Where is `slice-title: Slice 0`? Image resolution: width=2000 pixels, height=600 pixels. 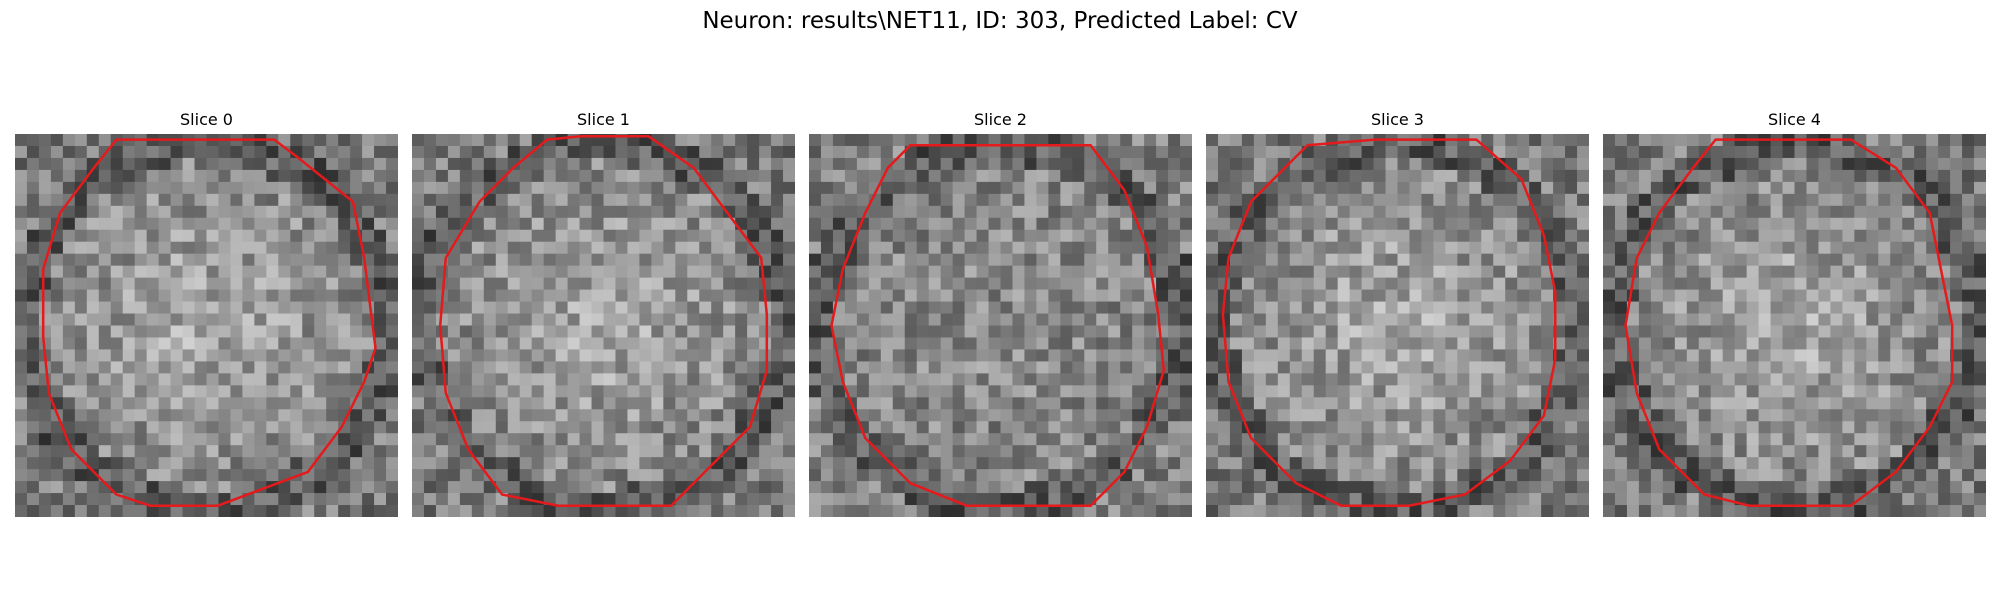
slice-title: Slice 0 is located at coordinates (206, 119).